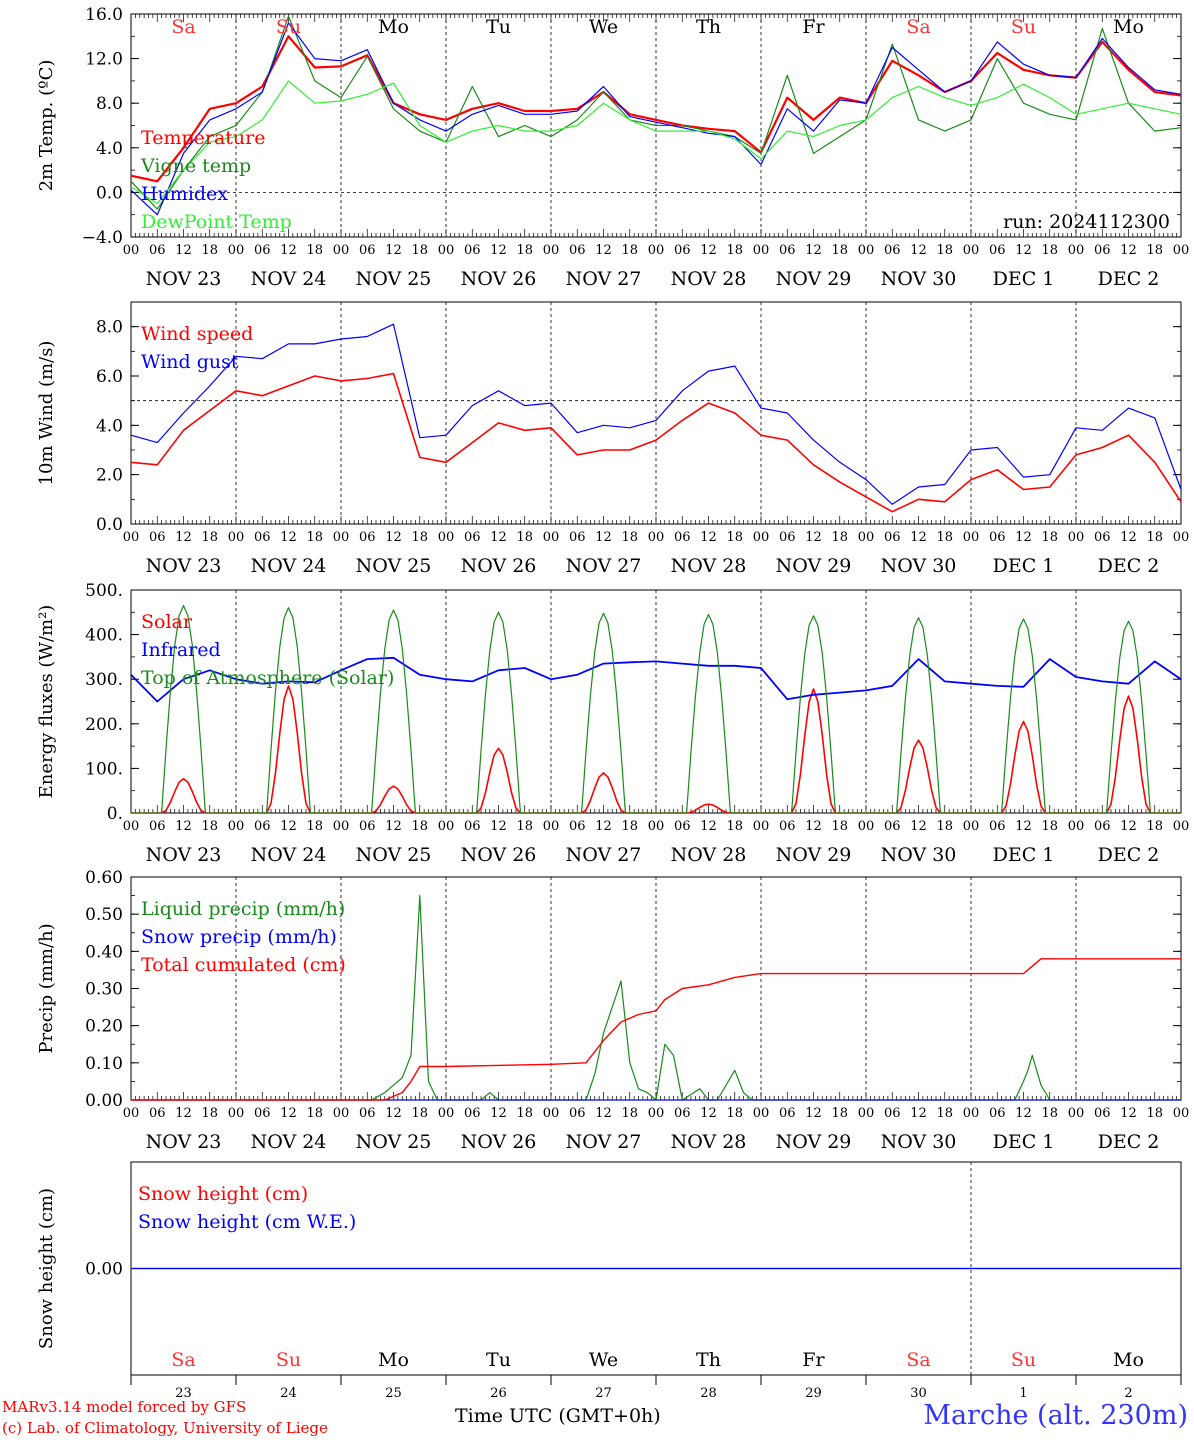 This screenshot has width=1194, height=1440. Describe the element at coordinates (167, 622) in the screenshot. I see `legend-entry: Solar` at that location.